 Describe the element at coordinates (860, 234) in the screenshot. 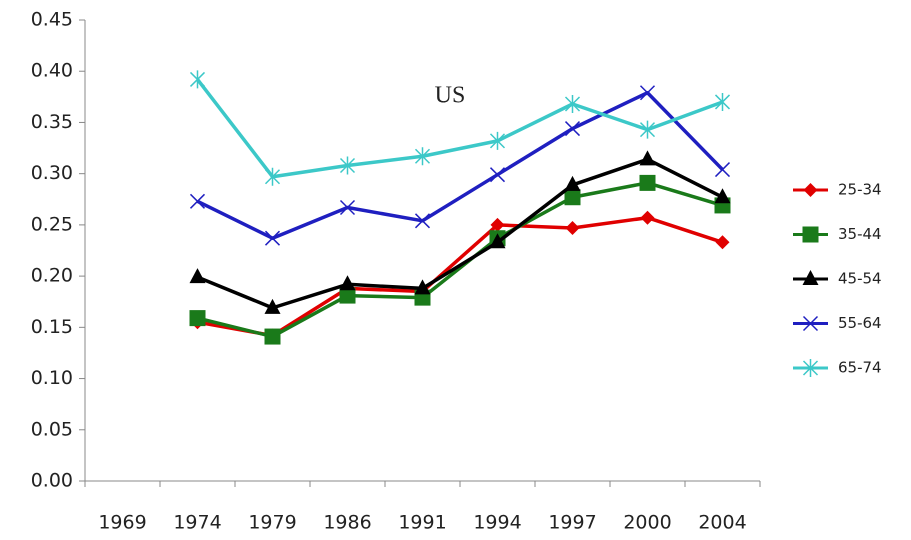

I see `legend-label: 35-44` at that location.